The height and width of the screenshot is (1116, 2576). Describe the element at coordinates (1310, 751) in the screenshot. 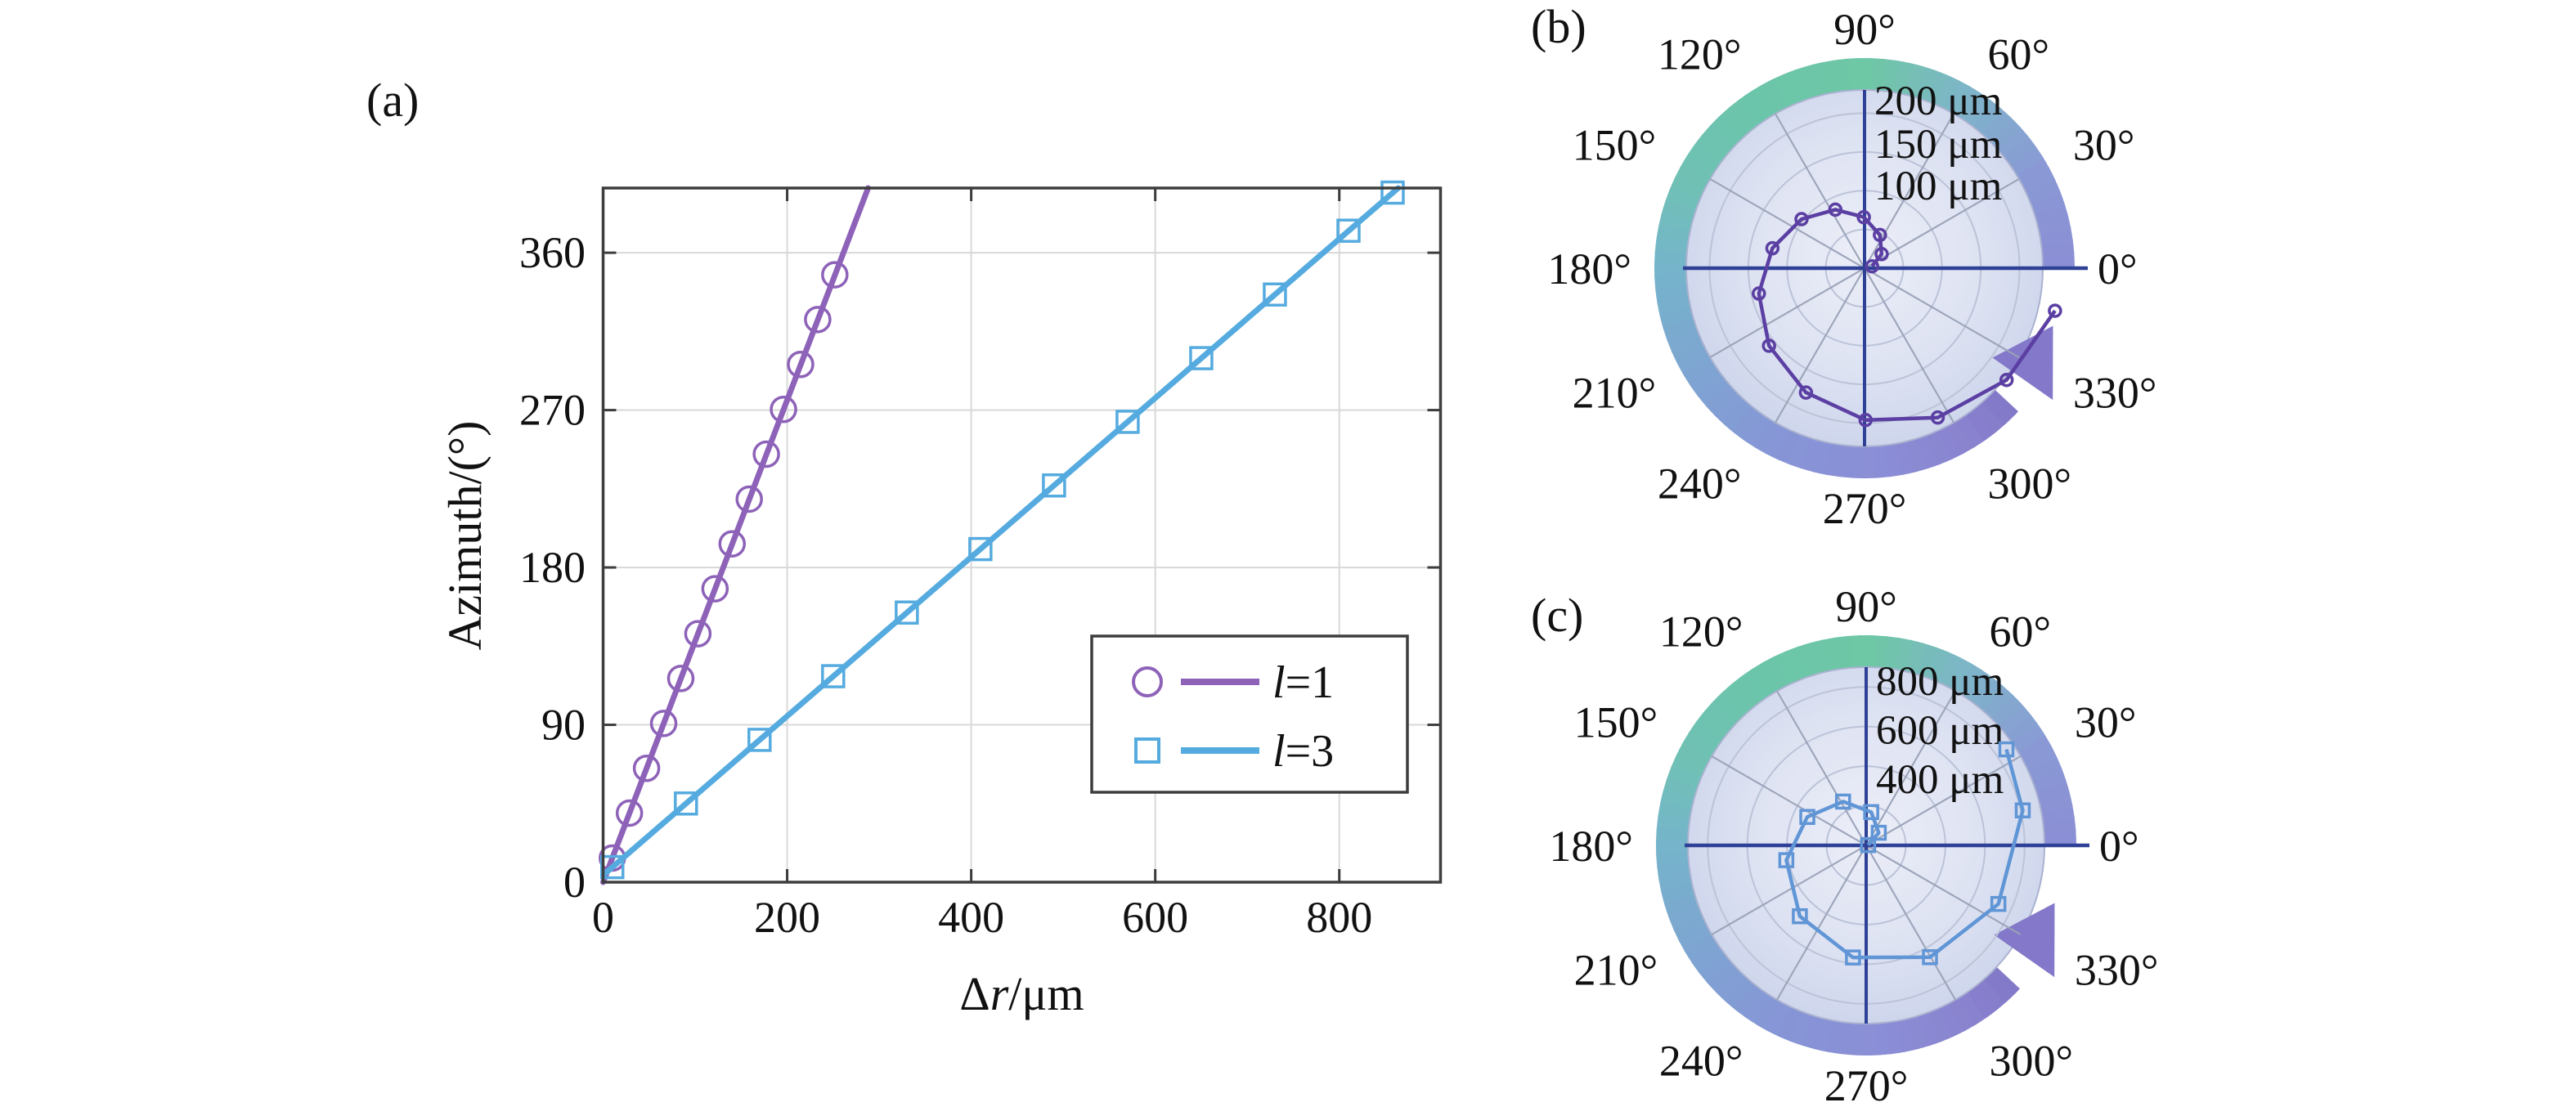

I see `legend-label-seg: =3` at that location.